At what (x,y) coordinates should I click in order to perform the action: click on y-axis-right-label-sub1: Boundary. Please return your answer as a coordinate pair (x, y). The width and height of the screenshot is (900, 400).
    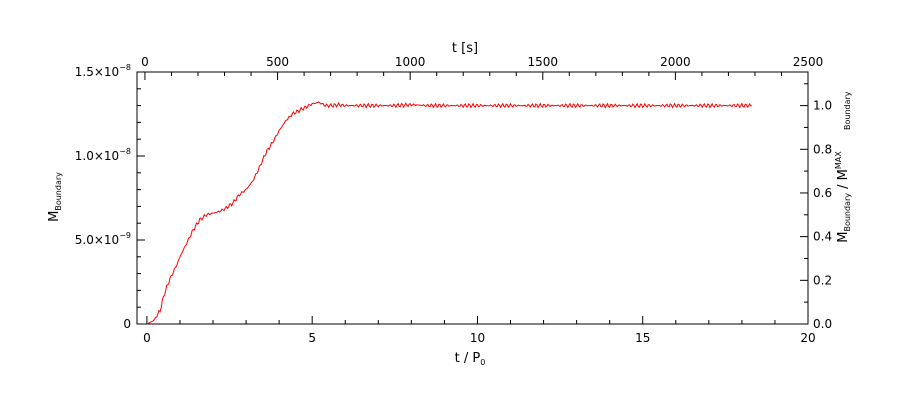
    Looking at the image, I should click on (847, 212).